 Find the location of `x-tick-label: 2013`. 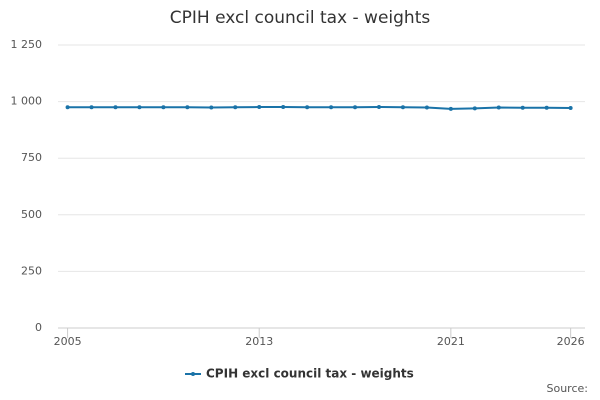

x-tick-label: 2013 is located at coordinates (259, 341).